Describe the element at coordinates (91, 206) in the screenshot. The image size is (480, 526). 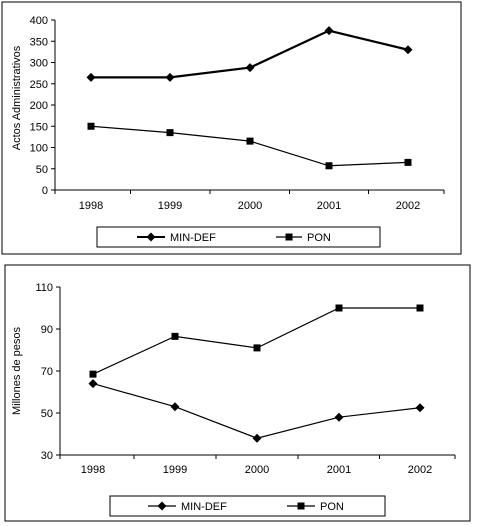
I see `chart1-x-tick-label: 1998` at that location.